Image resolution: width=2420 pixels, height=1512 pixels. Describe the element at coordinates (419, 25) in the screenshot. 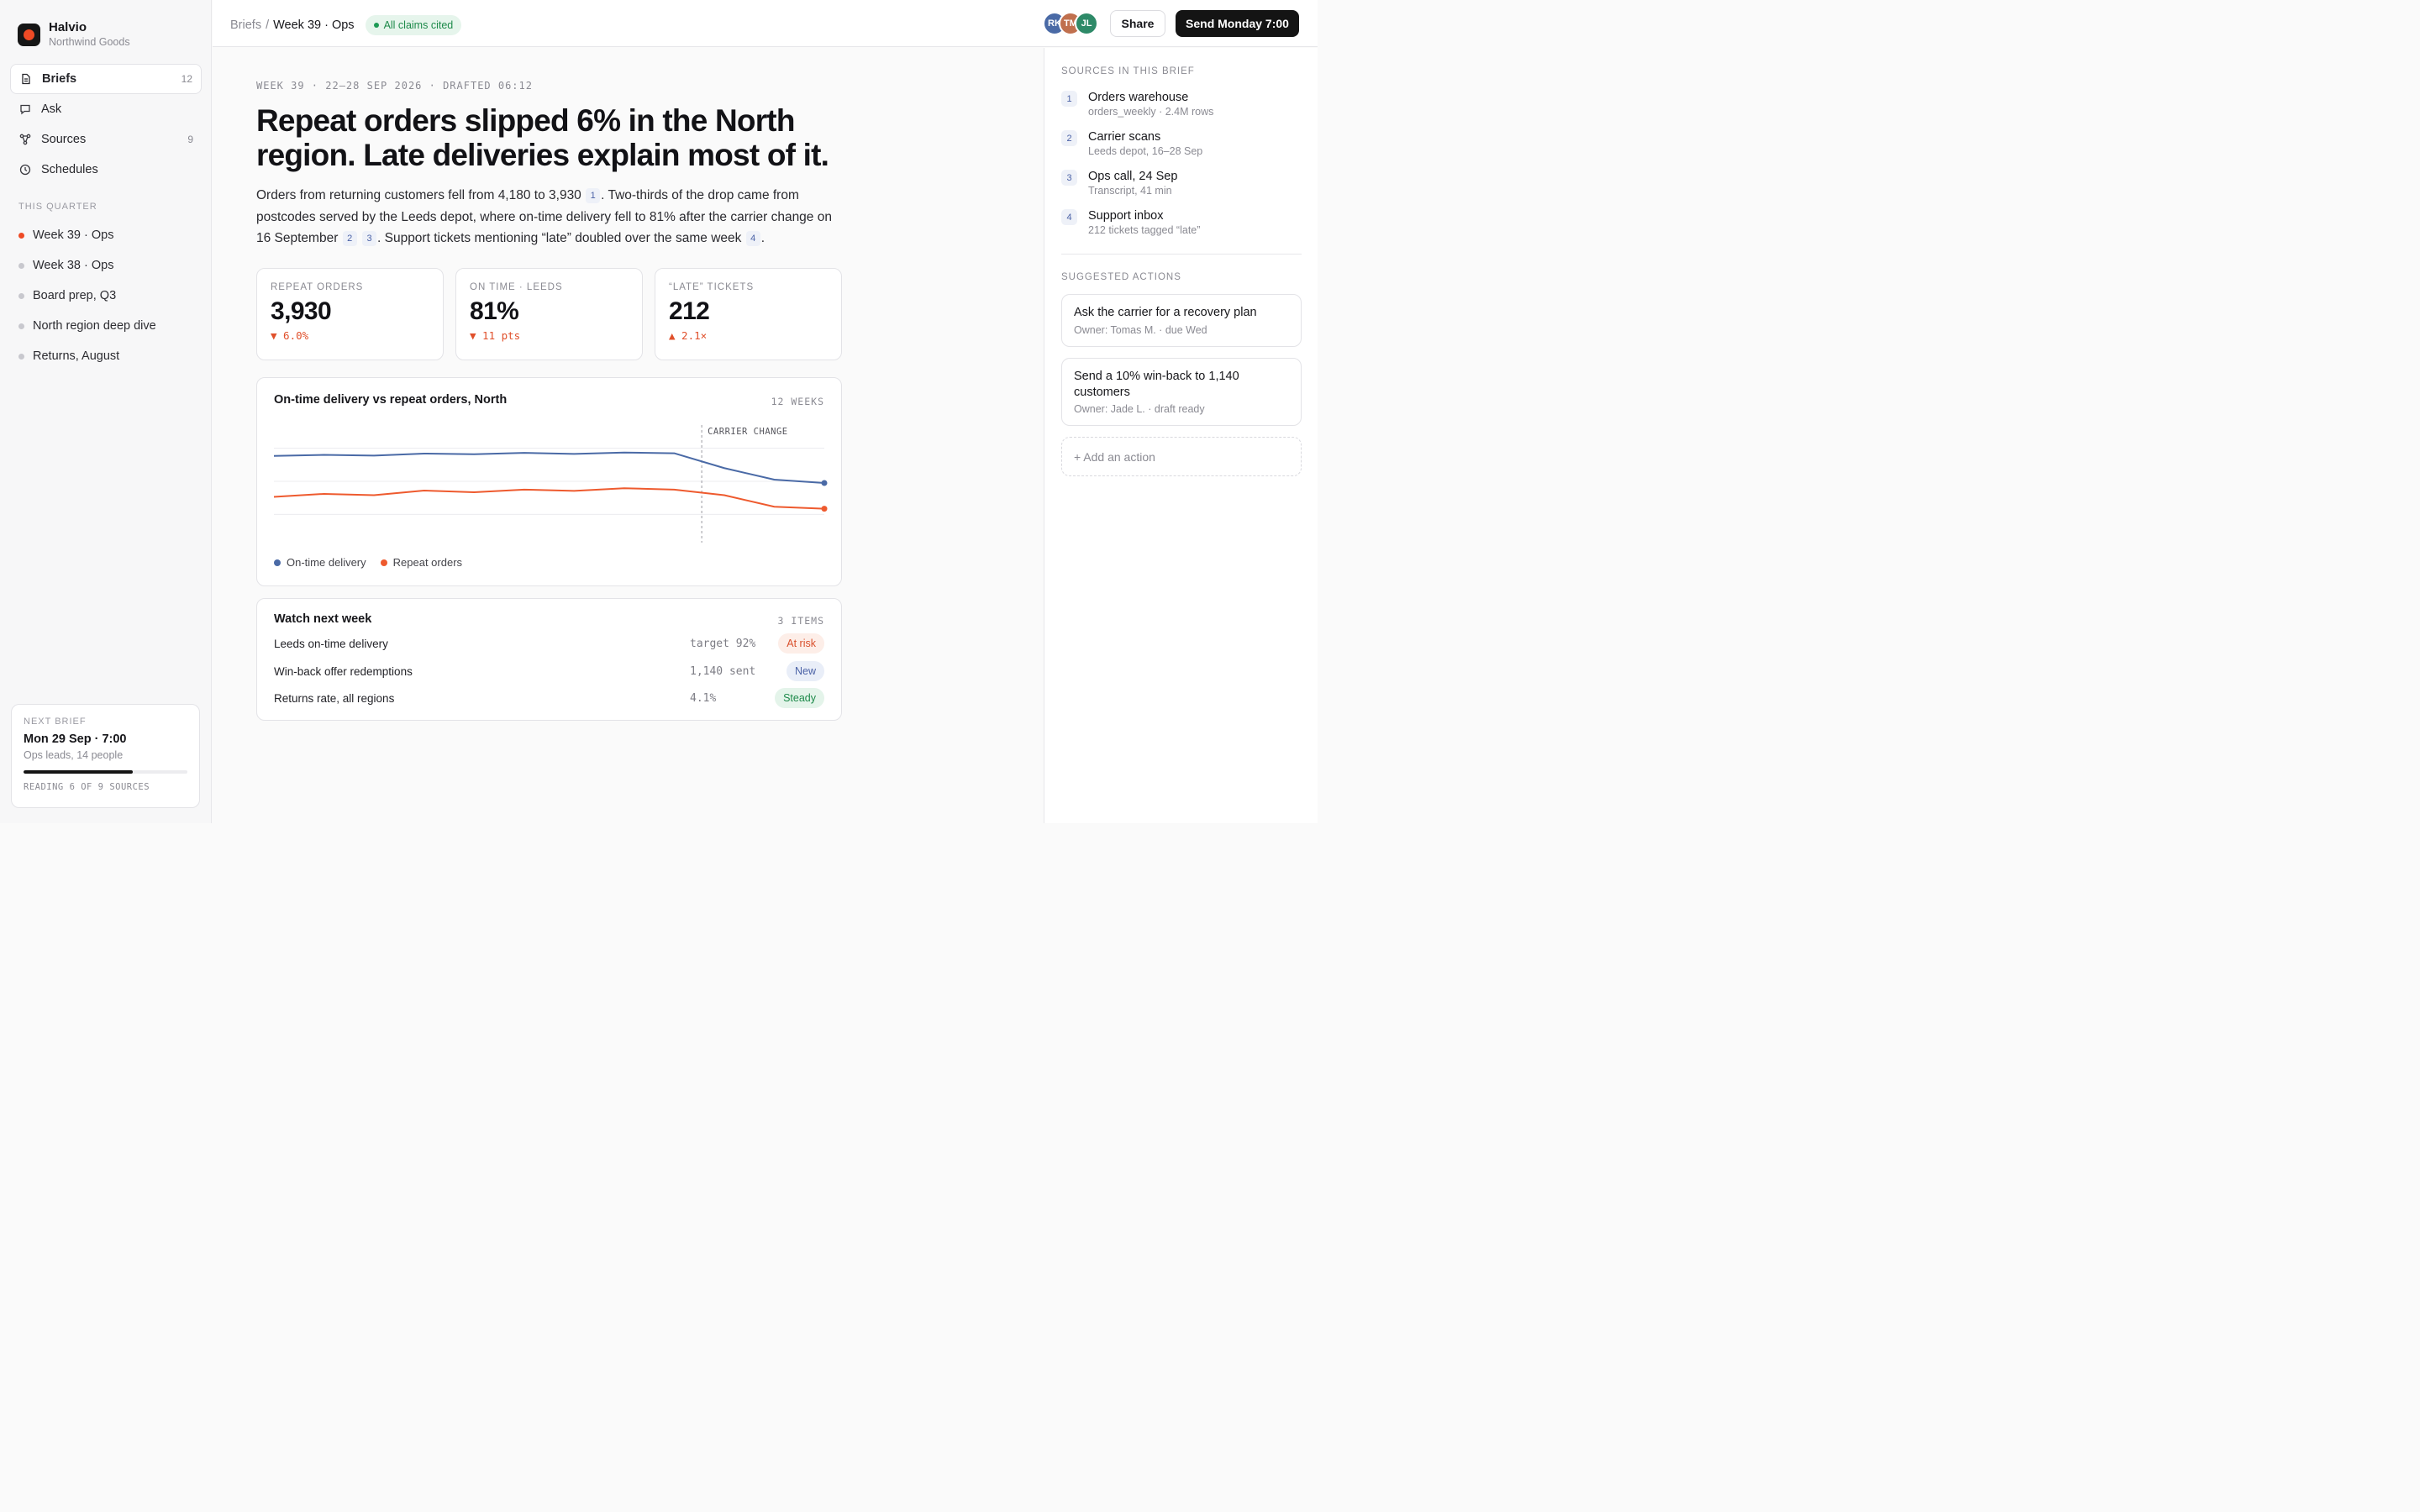

I see `status-badge-label: All claims cited` at that location.